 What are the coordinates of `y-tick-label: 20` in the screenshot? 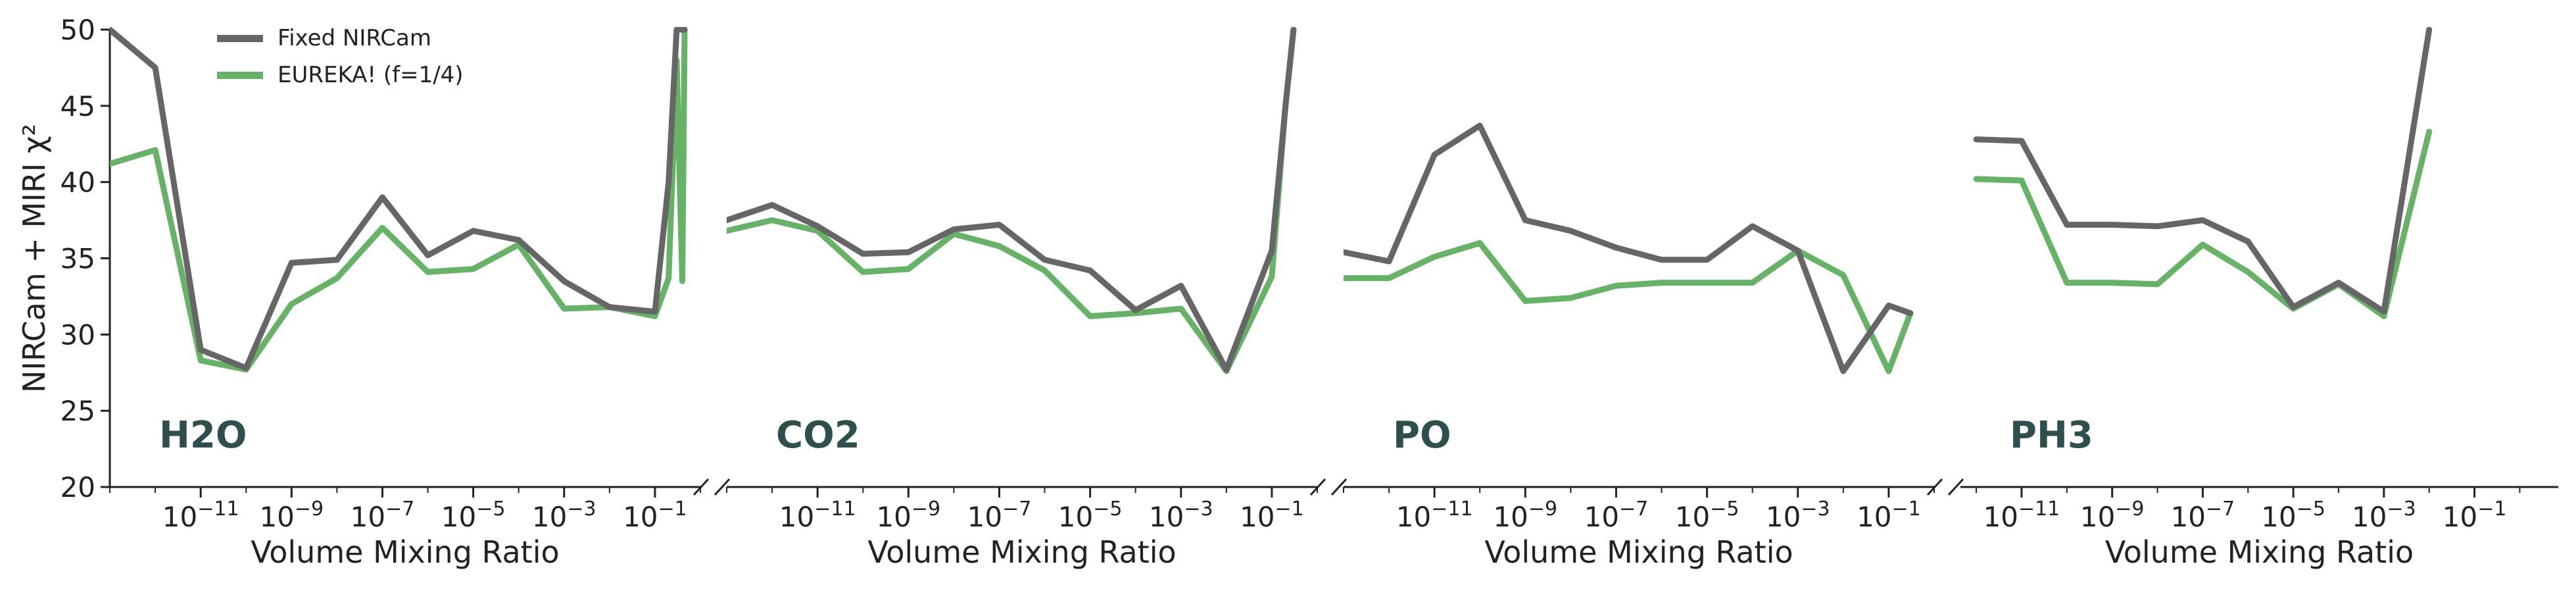 It's located at (78, 487).